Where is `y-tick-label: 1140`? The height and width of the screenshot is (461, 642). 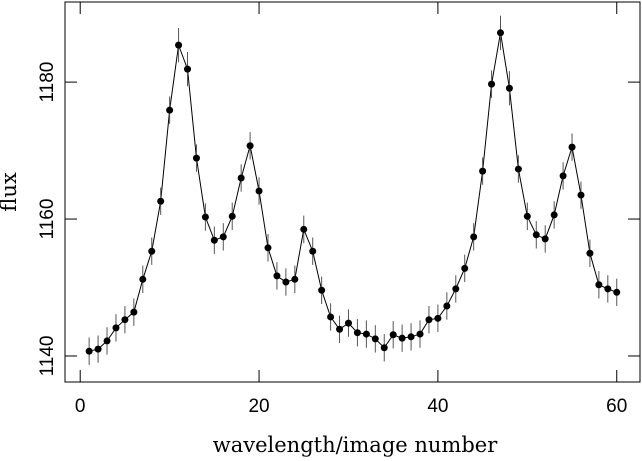 y-tick-label: 1140 is located at coordinates (47, 356).